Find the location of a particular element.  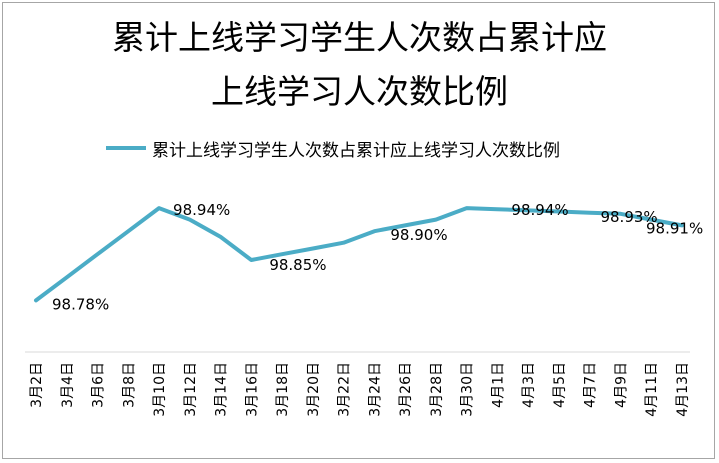

legend-label: 累计上线学习学生人次数占累计应上线学习人次数比例 is located at coordinates (356, 150).